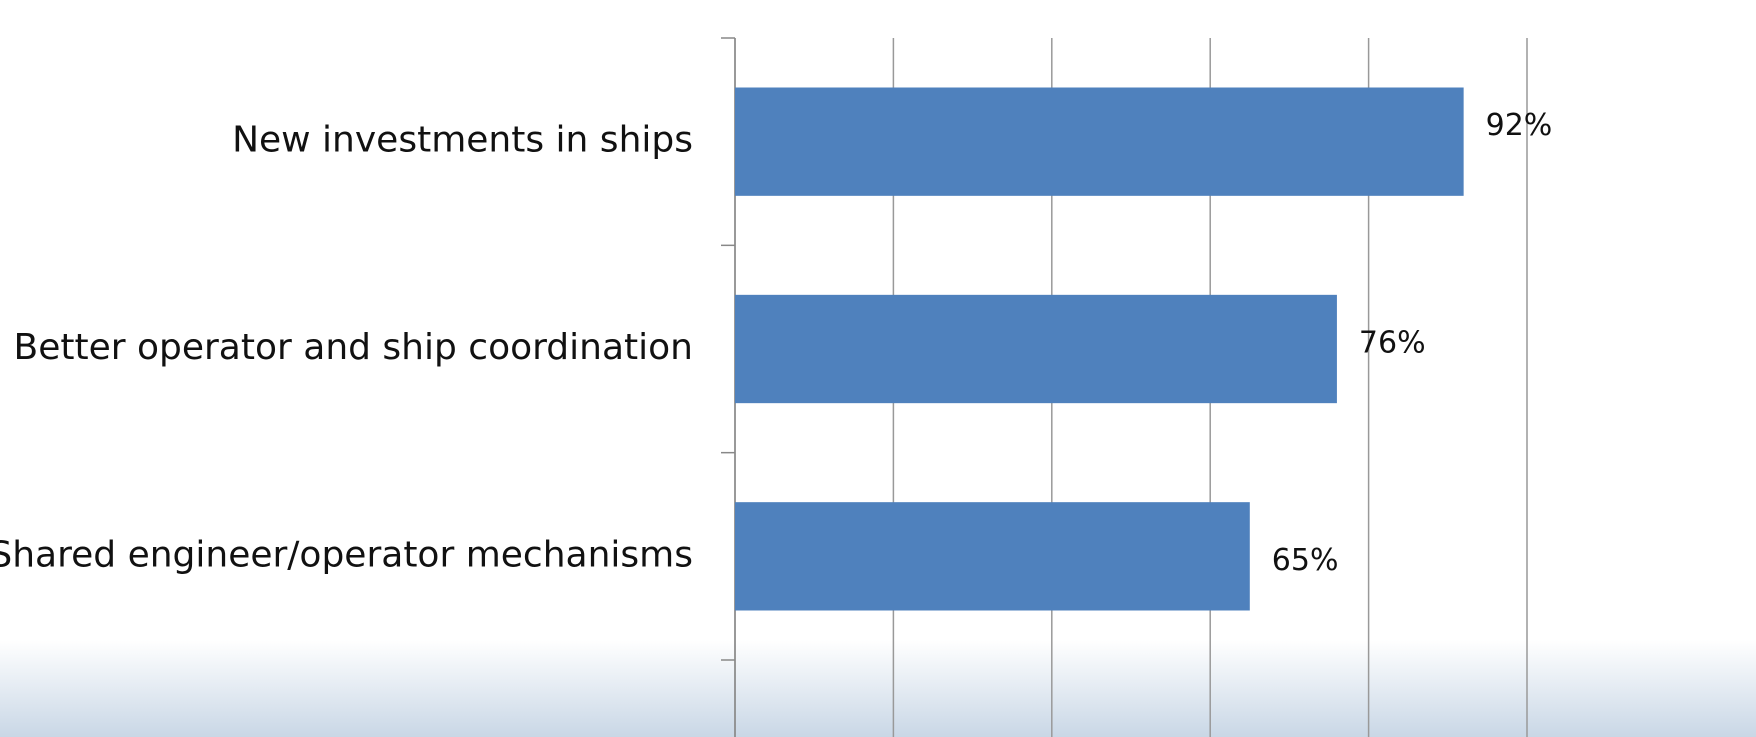 The image size is (1756, 737). I want to click on y-tick-label: New investments in ships, so click(462, 140).